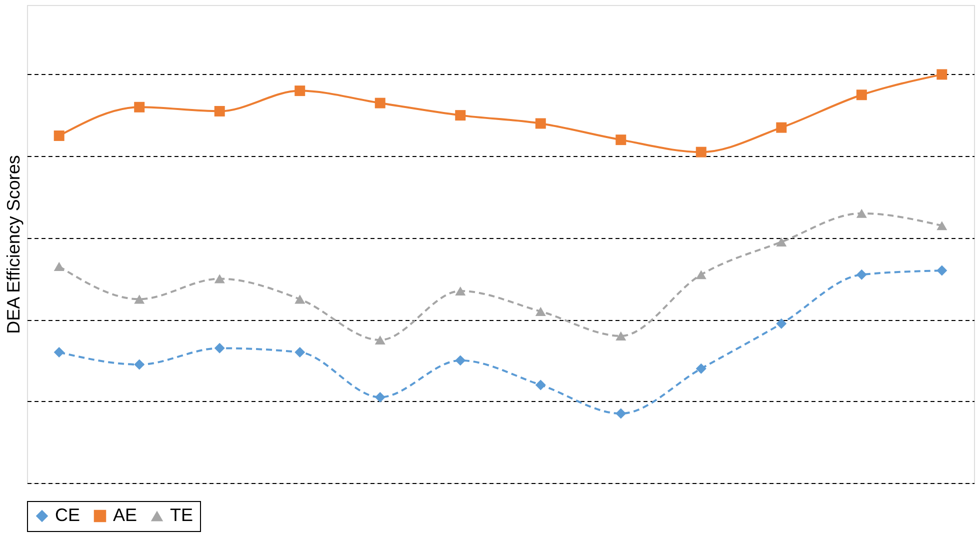 The width and height of the screenshot is (979, 537). What do you see at coordinates (14, 244) in the screenshot?
I see `y-axis-title: DEA Efficiency Scores` at bounding box center [14, 244].